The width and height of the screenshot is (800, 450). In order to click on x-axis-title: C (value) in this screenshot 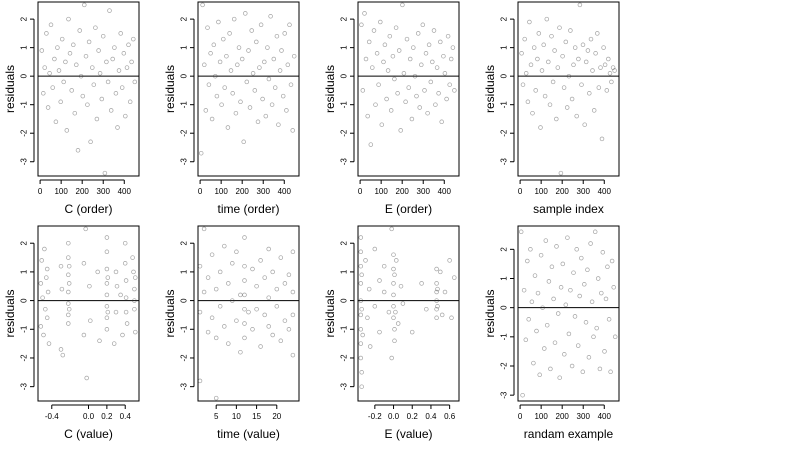, I will do `click(88, 434)`.